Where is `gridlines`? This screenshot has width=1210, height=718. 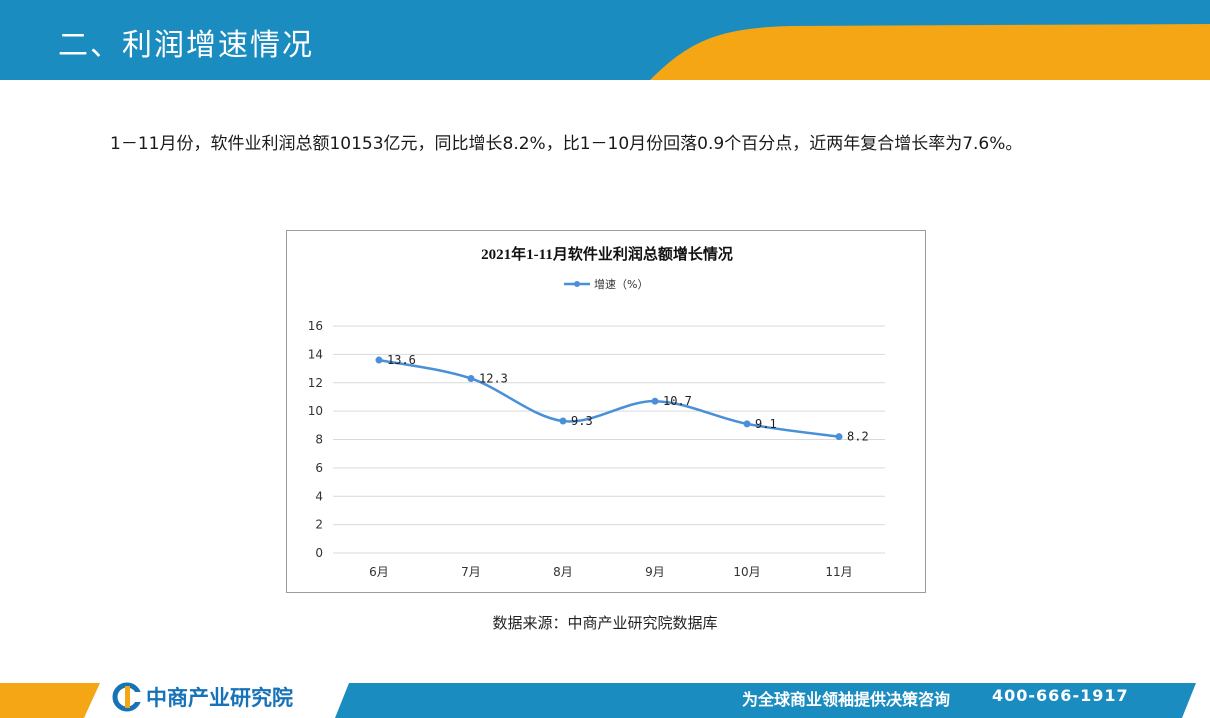
gridlines is located at coordinates (609, 439).